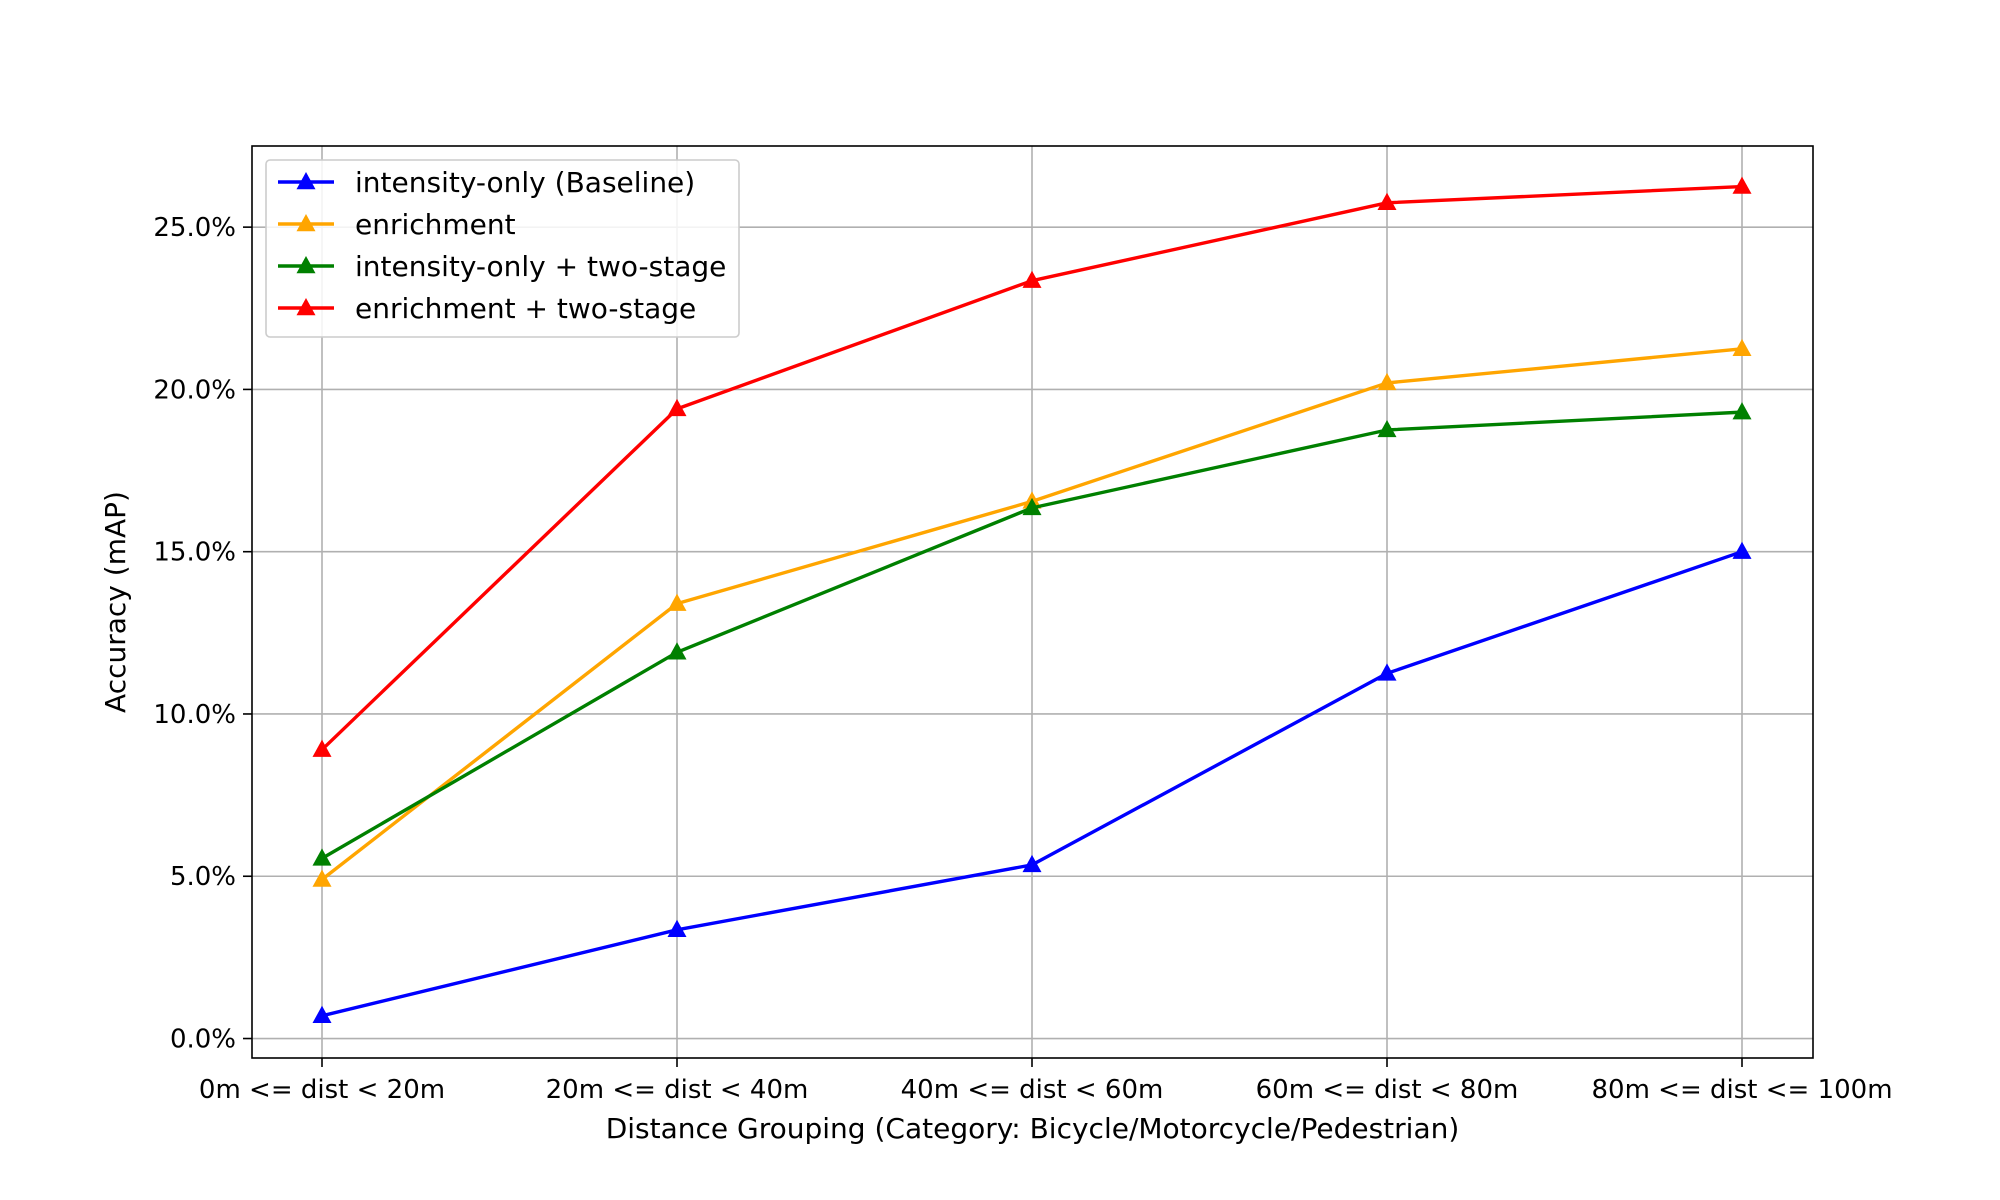  What do you see at coordinates (194, 390) in the screenshot?
I see `y-tick-label: 20.0%` at bounding box center [194, 390].